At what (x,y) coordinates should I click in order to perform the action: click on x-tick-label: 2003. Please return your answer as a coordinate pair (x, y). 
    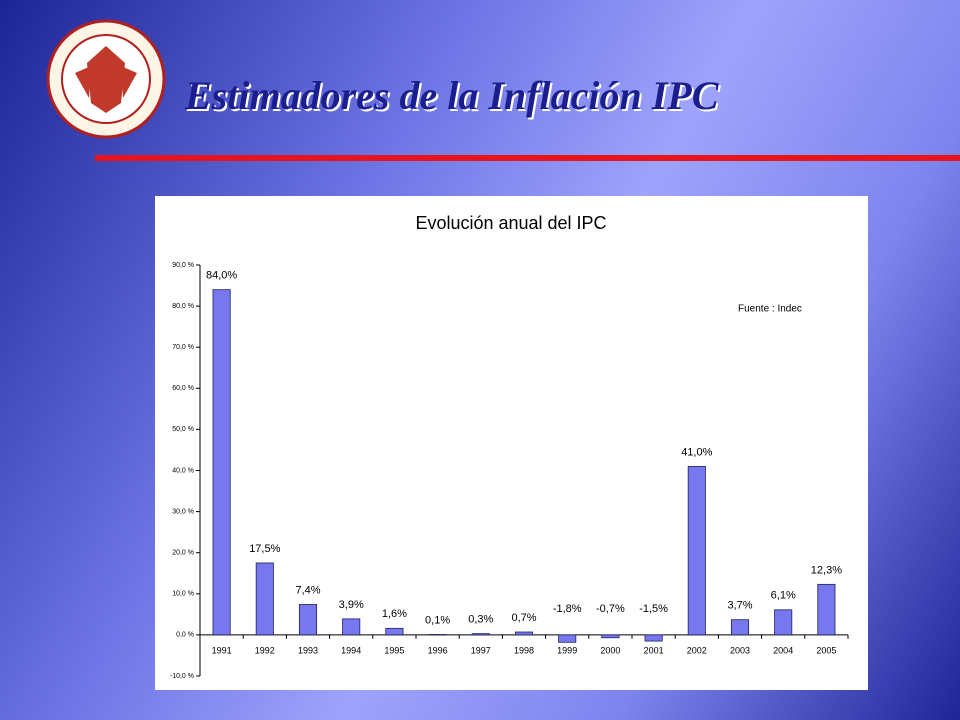
    Looking at the image, I should click on (740, 650).